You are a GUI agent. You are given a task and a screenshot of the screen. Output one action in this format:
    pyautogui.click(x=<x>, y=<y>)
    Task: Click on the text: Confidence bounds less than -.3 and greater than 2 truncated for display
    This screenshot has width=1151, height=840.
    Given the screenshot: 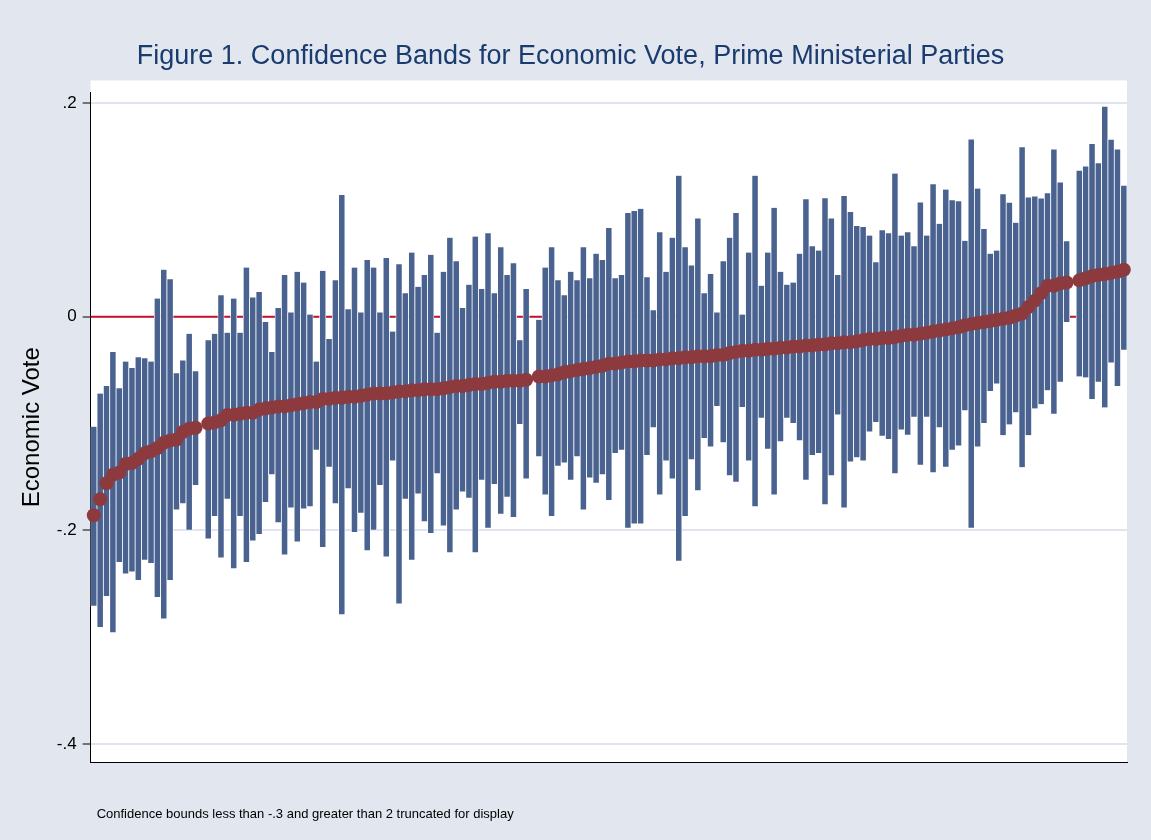 What is the action you would take?
    pyautogui.click(x=305, y=813)
    